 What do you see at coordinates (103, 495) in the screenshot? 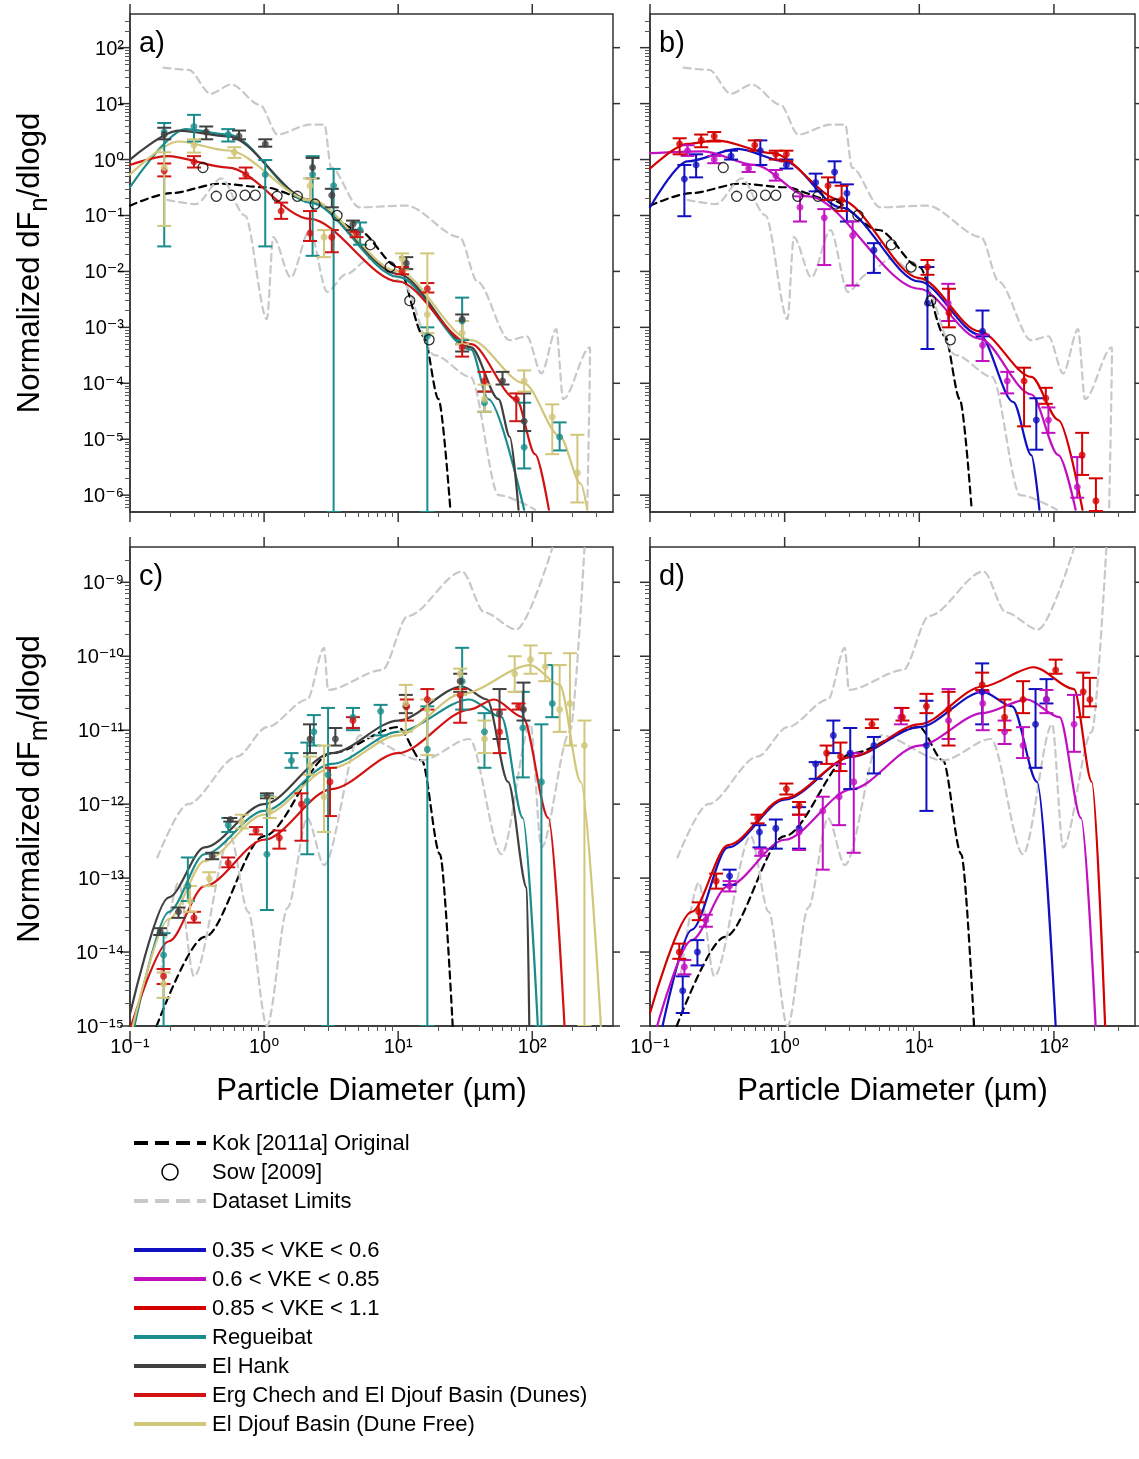
I see `y-tick-label: 10⁻⁶` at bounding box center [103, 495].